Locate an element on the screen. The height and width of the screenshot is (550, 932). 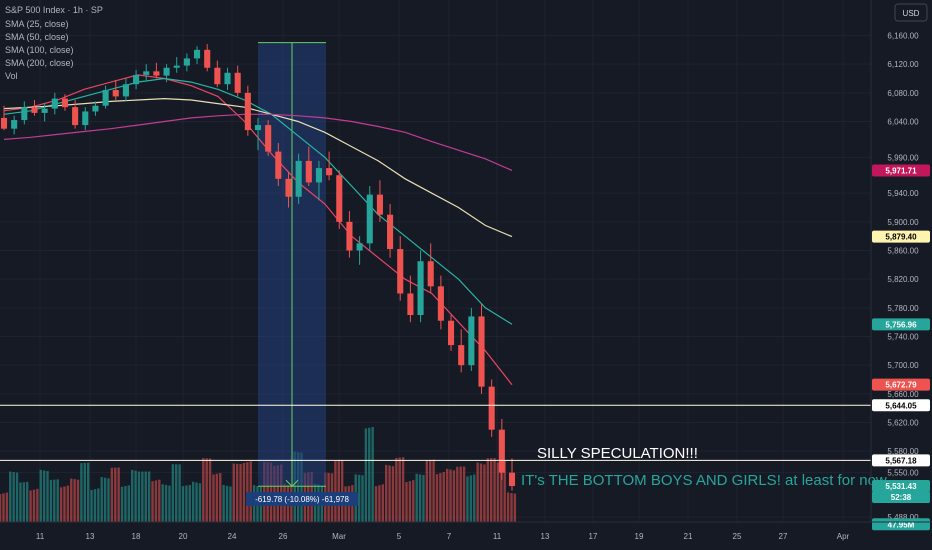
price-tag-label: 5,531.43 is located at coordinates (901, 486).